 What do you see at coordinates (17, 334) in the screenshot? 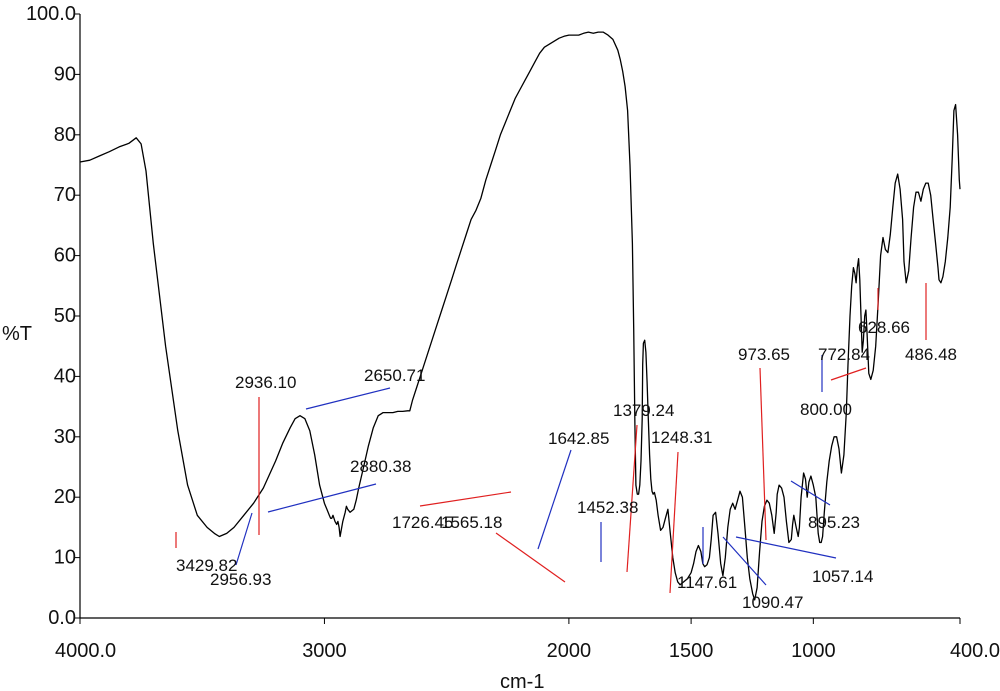
I see `y-axis-title: %T` at bounding box center [17, 334].